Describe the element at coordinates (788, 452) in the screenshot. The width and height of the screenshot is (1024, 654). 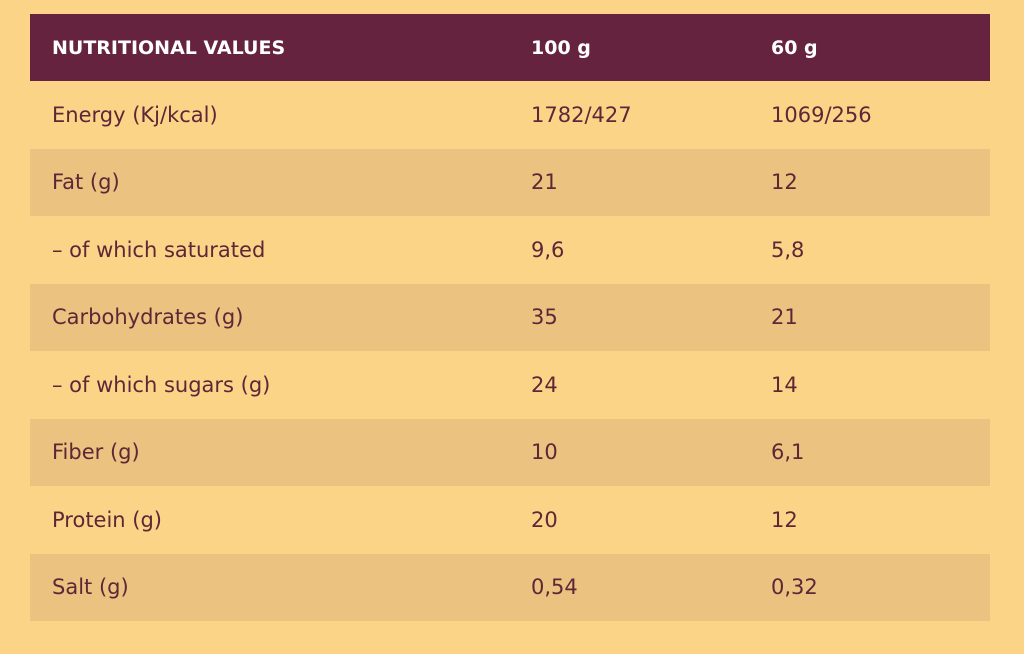
I see `table-cell: 6,1` at that location.